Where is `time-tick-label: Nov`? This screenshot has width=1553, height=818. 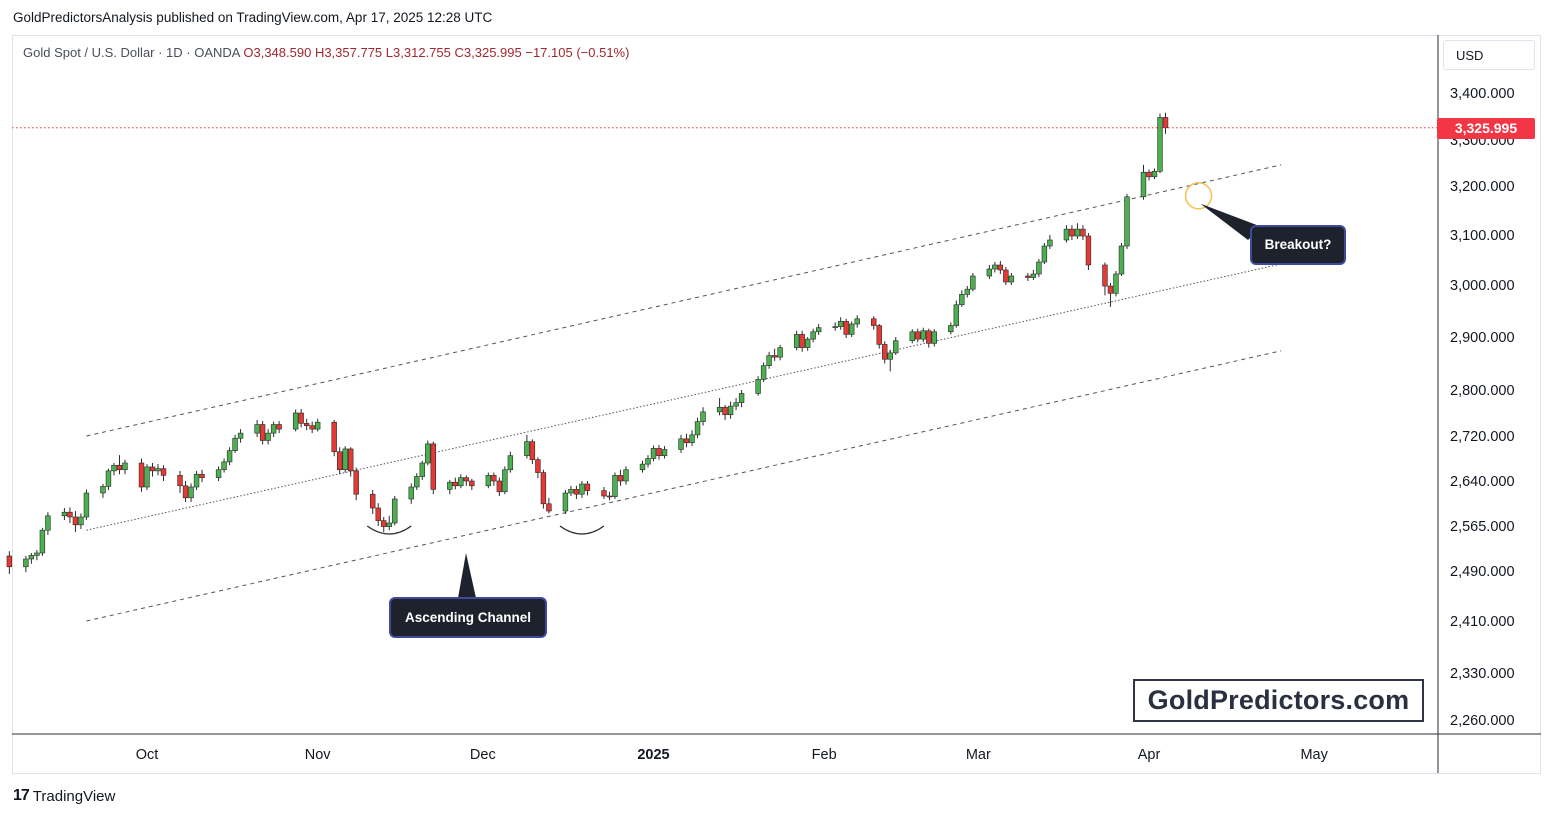
time-tick-label: Nov is located at coordinates (318, 755).